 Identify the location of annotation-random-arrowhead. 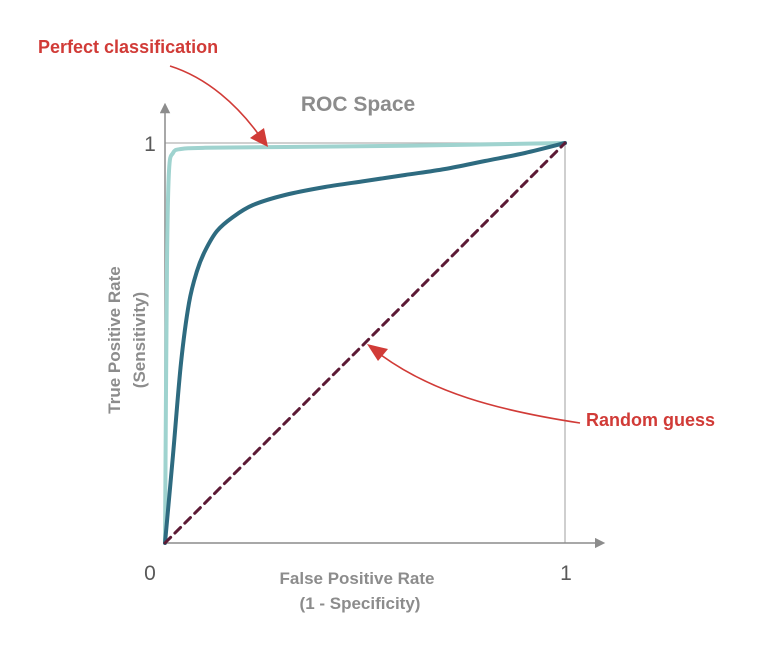
(377, 352).